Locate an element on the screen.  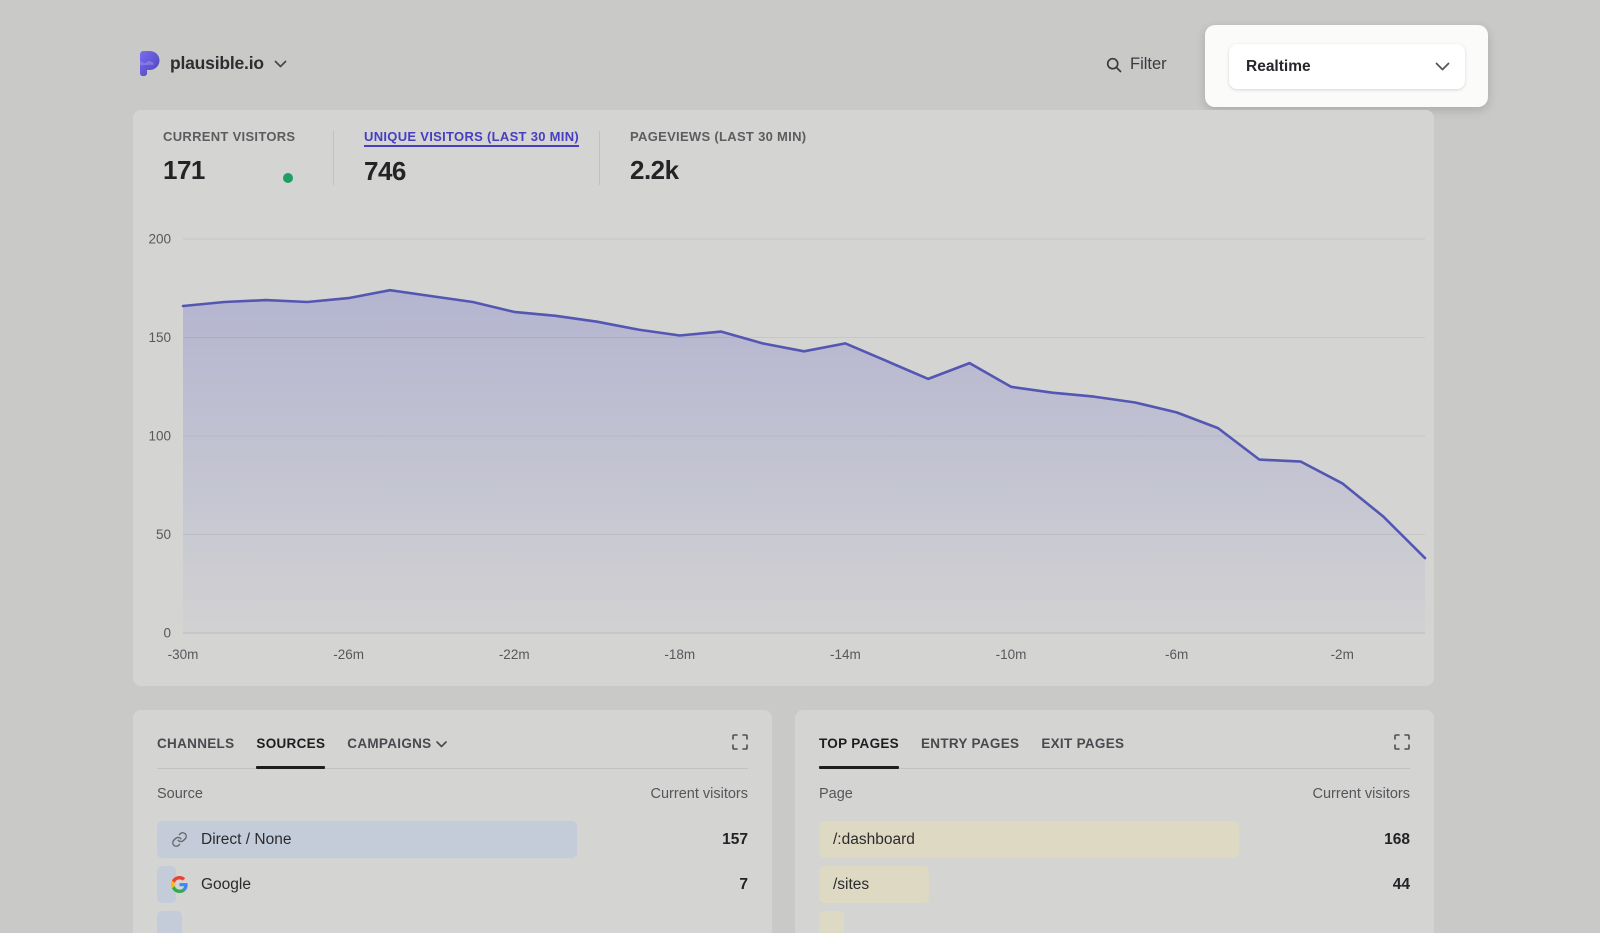
stat-value: 171 is located at coordinates (184, 170).